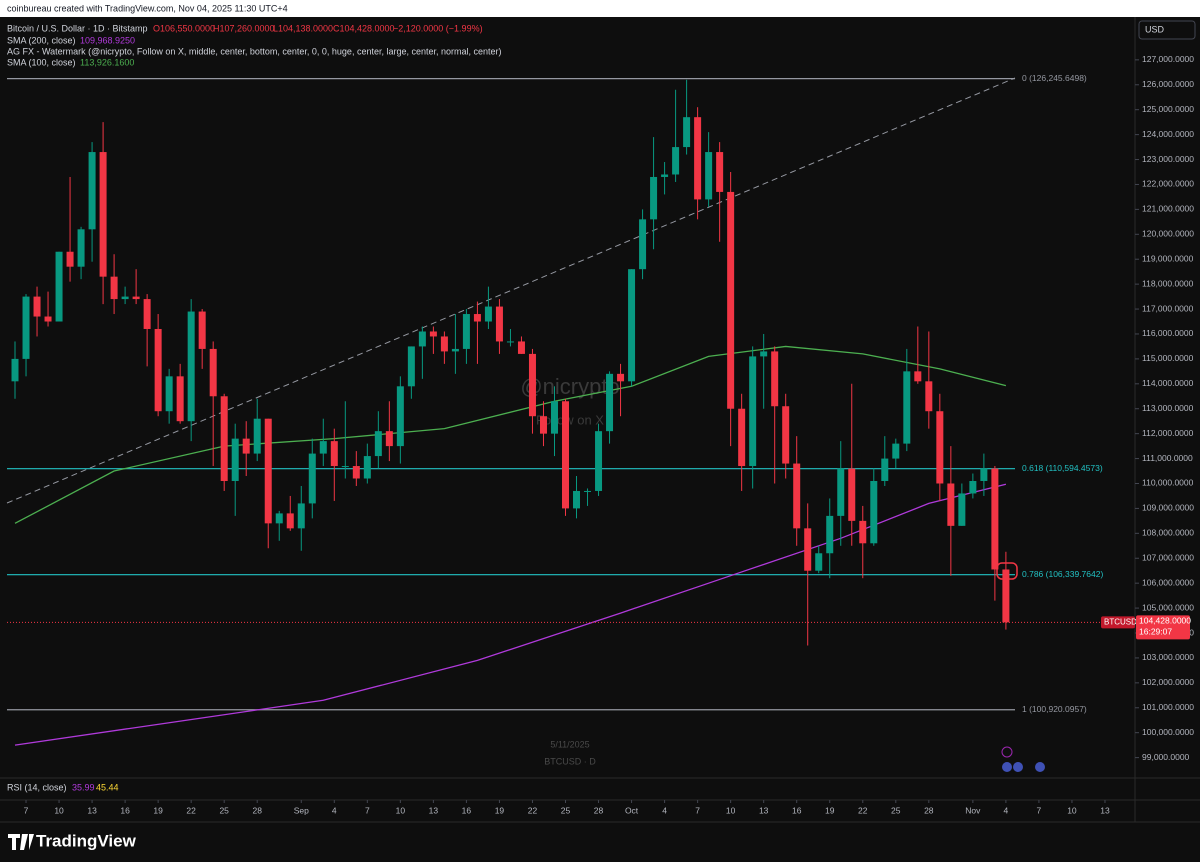 This screenshot has width=1200, height=862. What do you see at coordinates (1118, 622) in the screenshot?
I see `last-price-tag` at bounding box center [1118, 622].